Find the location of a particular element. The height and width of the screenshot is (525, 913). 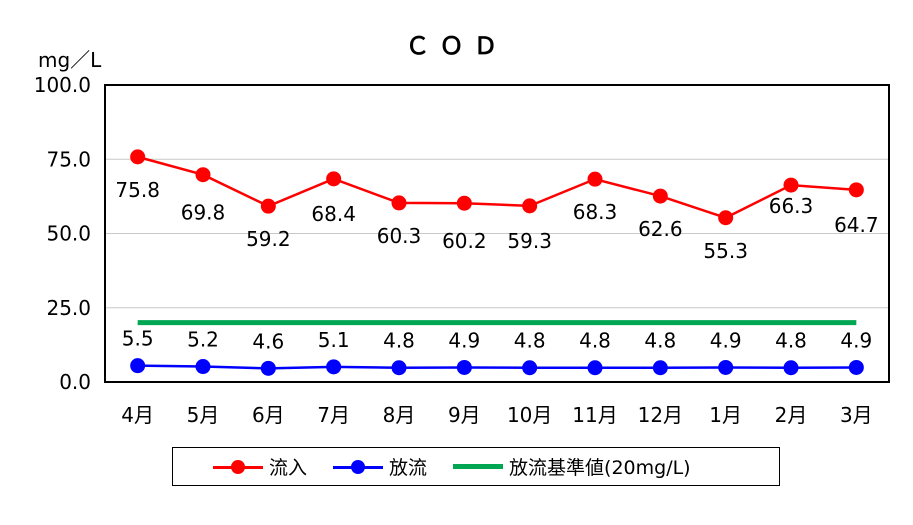

data-label-inflow: 55.3 is located at coordinates (725, 251).